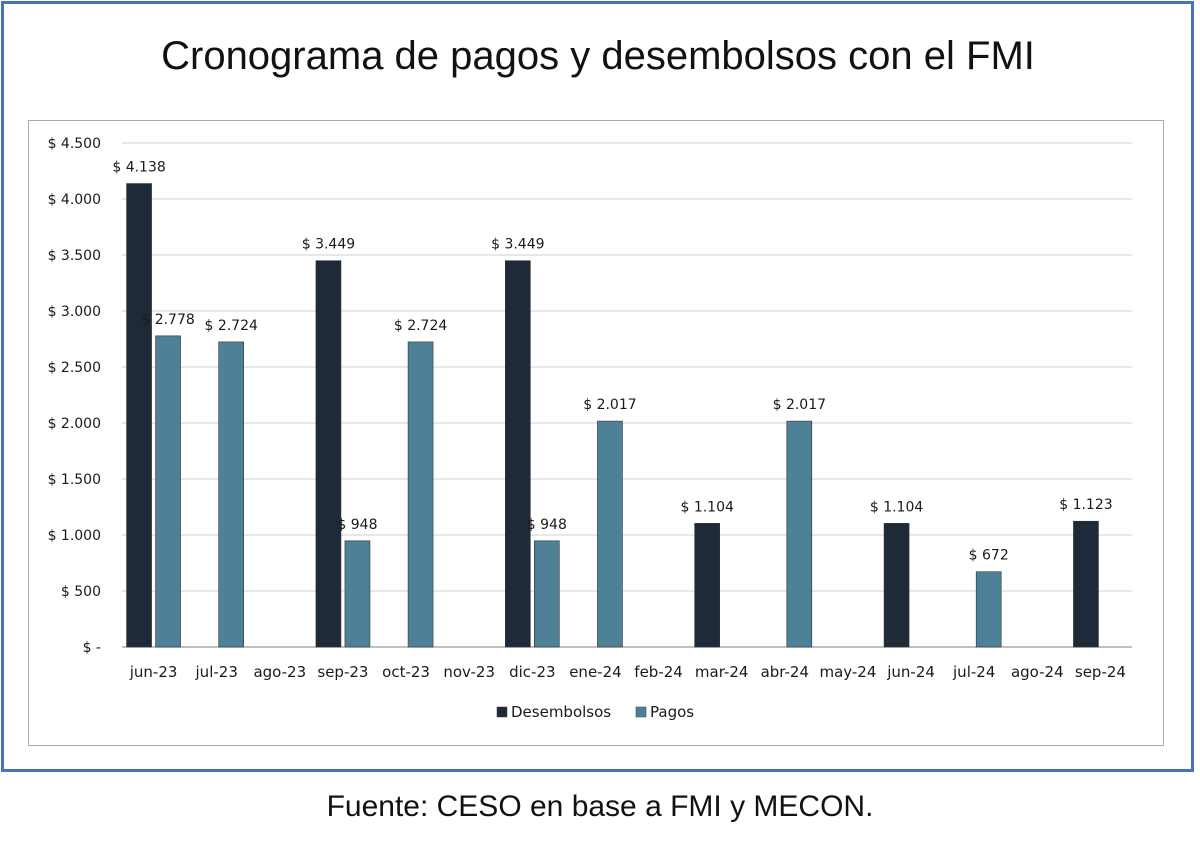 This screenshot has height=847, width=1200. What do you see at coordinates (74, 256) in the screenshot?
I see `y-tick-label: $ 3.500` at bounding box center [74, 256].